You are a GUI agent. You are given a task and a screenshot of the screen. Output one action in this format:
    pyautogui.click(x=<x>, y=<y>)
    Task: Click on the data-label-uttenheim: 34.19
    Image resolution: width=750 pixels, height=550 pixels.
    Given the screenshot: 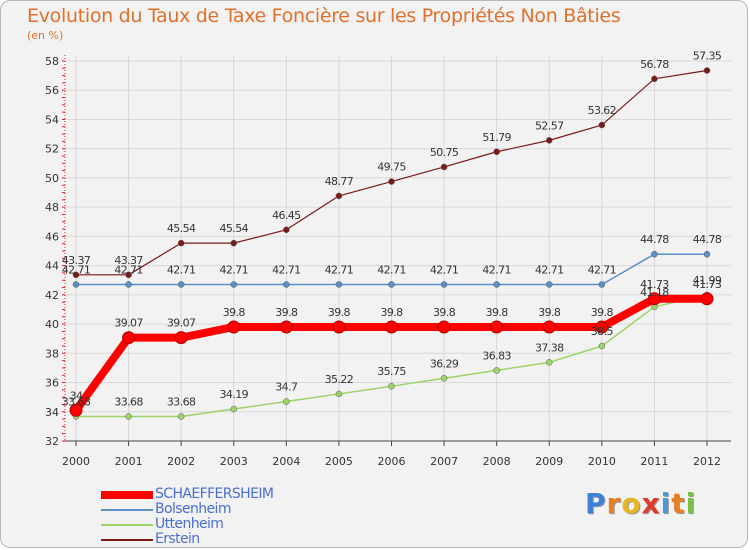 What is the action you would take?
    pyautogui.click(x=234, y=394)
    